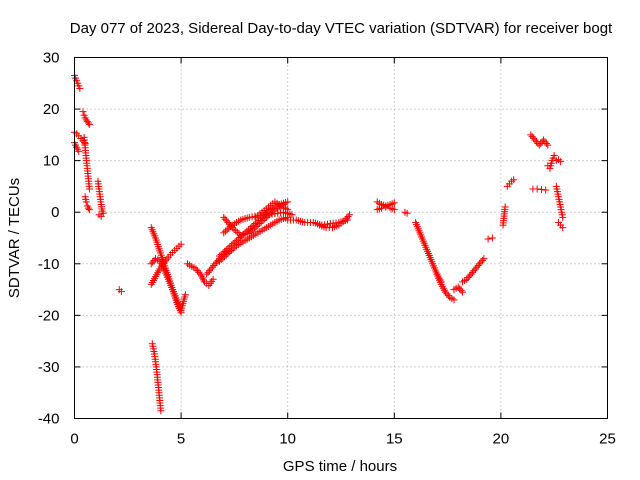 Image resolution: width=640 pixels, height=480 pixels. What do you see at coordinates (49, 315) in the screenshot?
I see `y-tick-label: -20` at bounding box center [49, 315].